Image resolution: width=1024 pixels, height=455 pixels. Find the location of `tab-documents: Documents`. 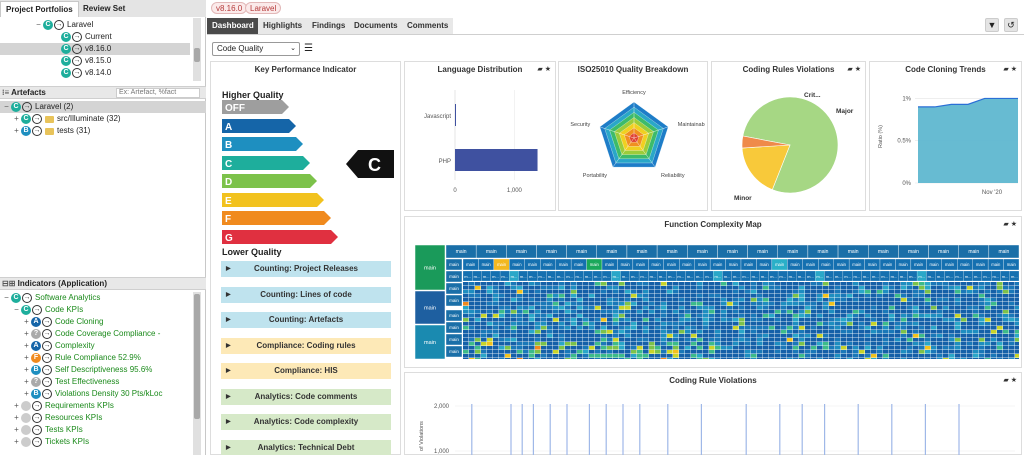

tab-documents: Documents is located at coordinates (376, 26).